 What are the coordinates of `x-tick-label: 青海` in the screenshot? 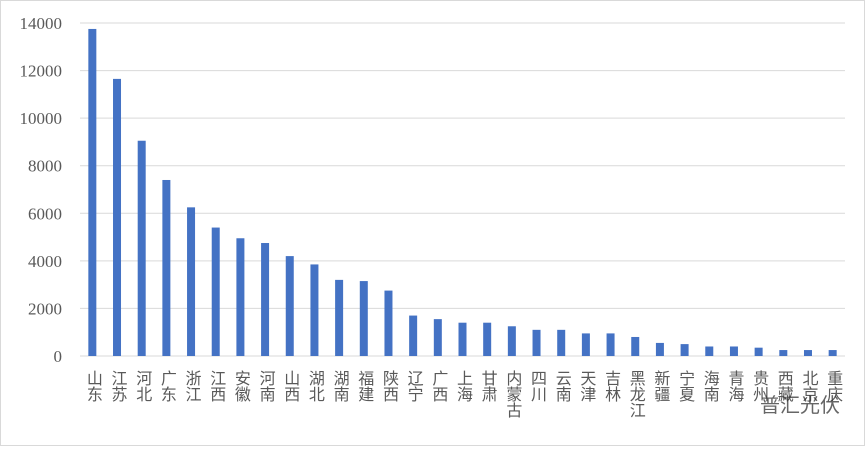 It's located at (734, 386).